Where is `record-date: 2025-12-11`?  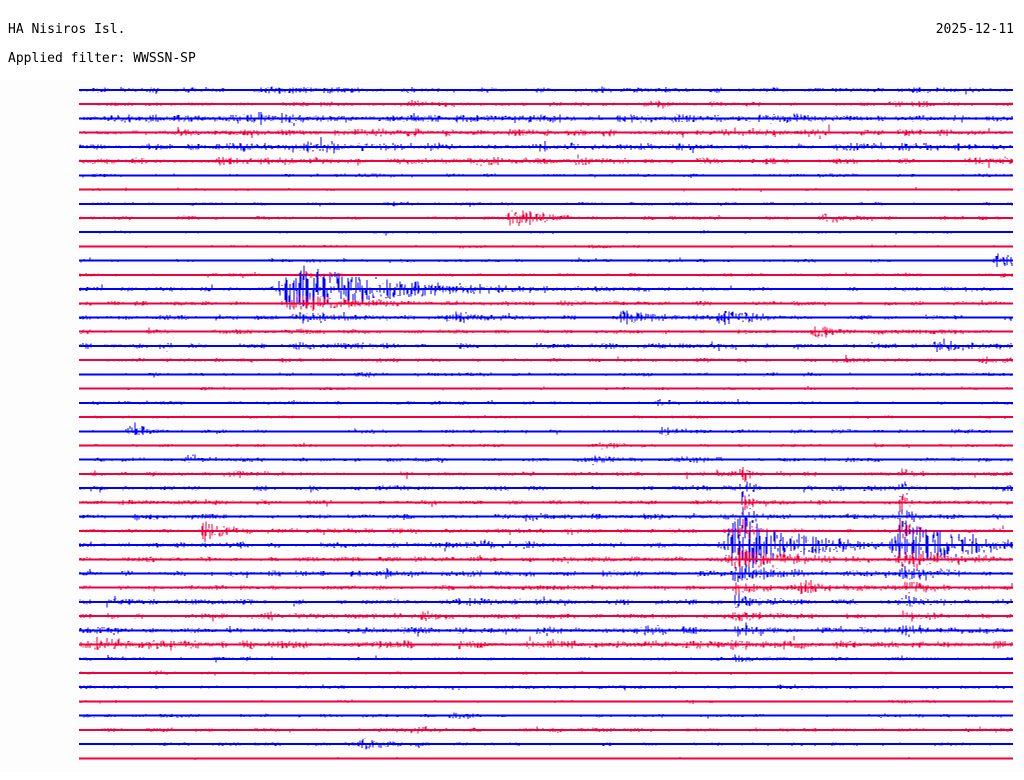 record-date: 2025-12-11 is located at coordinates (974, 29).